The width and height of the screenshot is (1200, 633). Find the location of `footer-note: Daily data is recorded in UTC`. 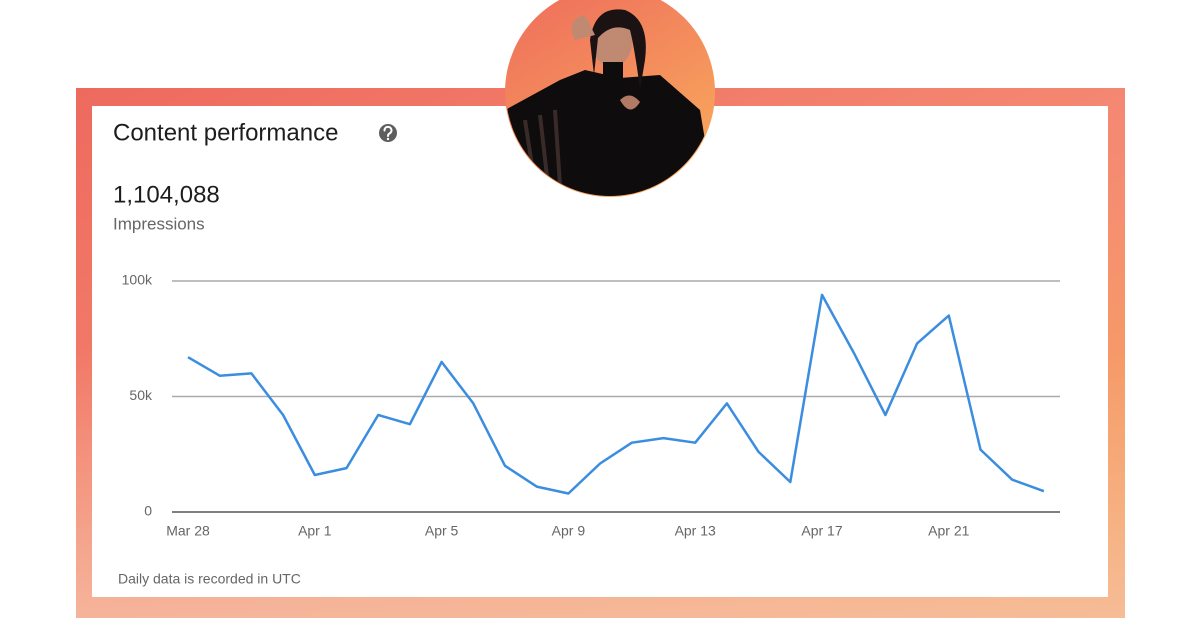

footer-note: Daily data is recorded in UTC is located at coordinates (209, 579).